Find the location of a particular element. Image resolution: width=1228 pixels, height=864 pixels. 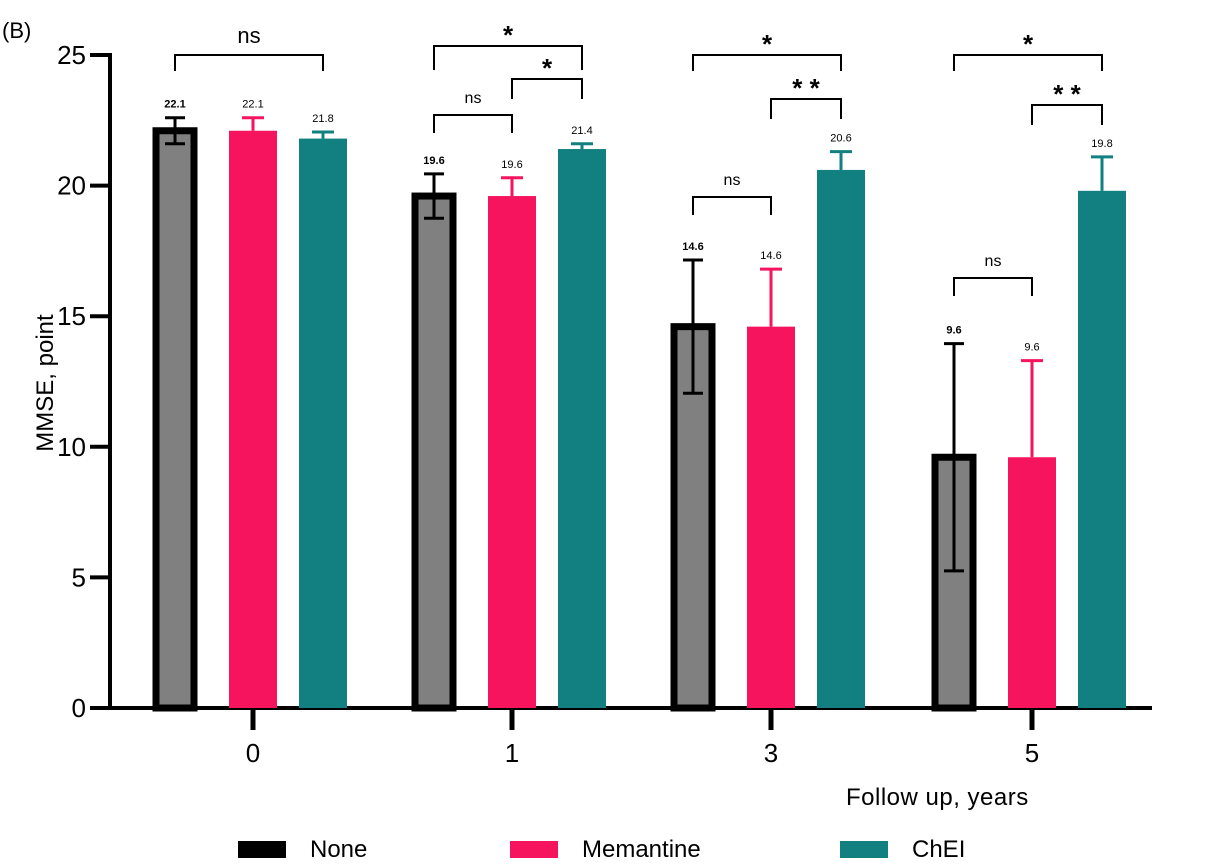

legend-swatch-chei is located at coordinates (864, 849).